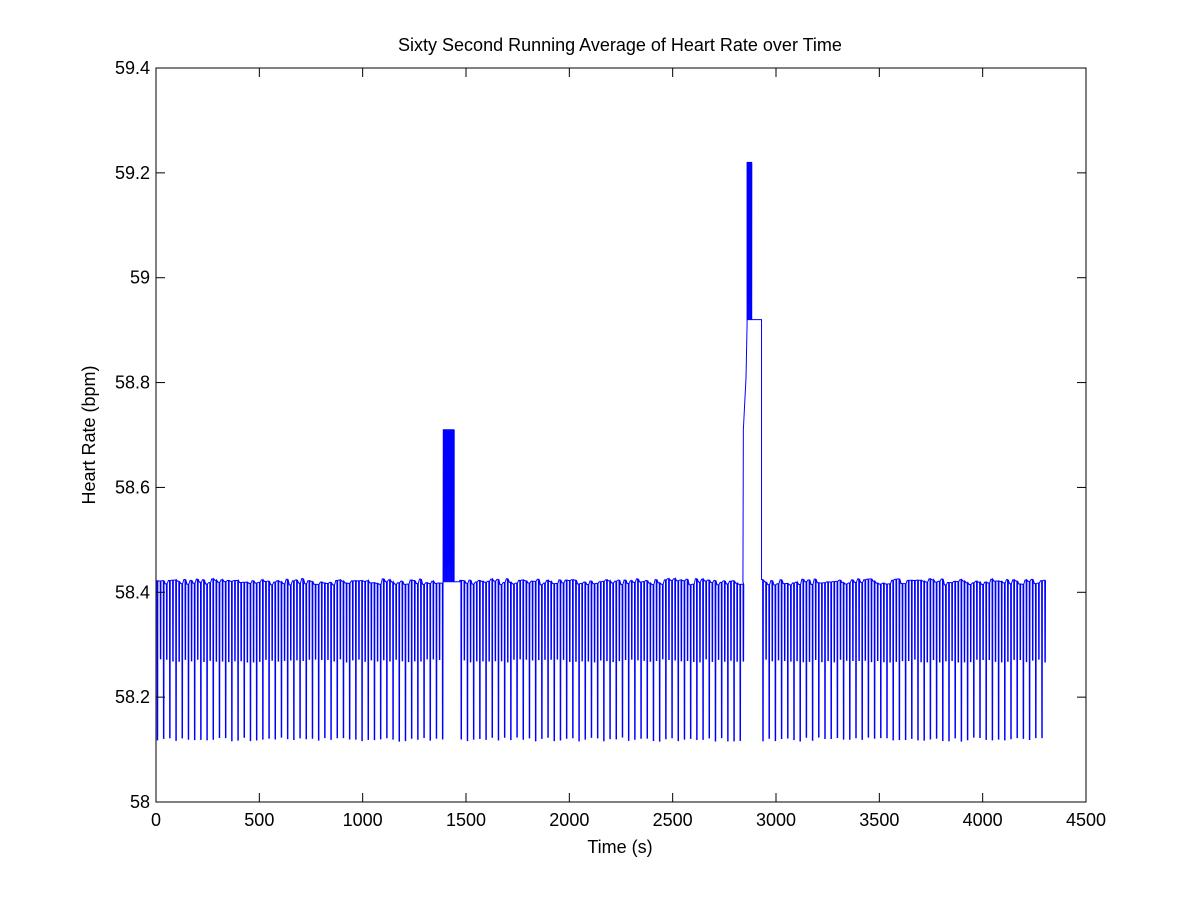 The height and width of the screenshot is (900, 1200). What do you see at coordinates (879, 820) in the screenshot?
I see `x-tick-label: 3500` at bounding box center [879, 820].